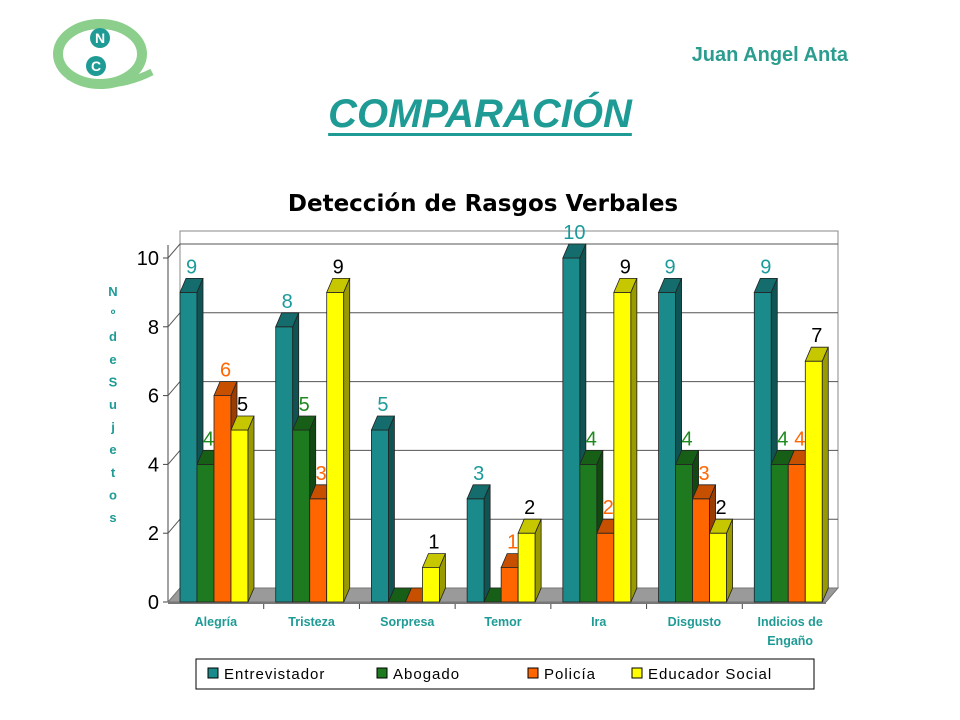  Describe the element at coordinates (113, 336) in the screenshot. I see `y-axis-label-char: d` at that location.